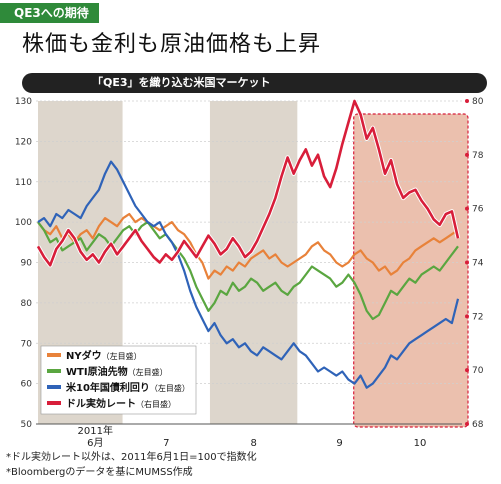 The height and width of the screenshot is (484, 501). I want to click on note-source: *Bloombergのデータを基にMUMSS作成, so click(99, 472).